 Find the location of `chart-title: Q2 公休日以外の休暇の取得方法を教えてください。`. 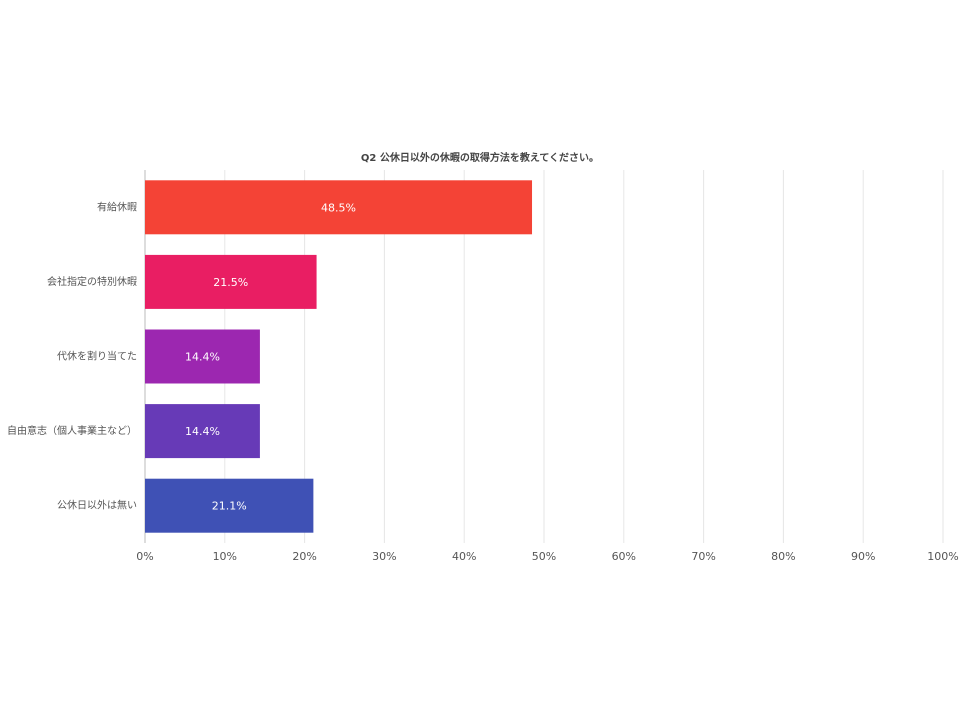

chart-title: Q2 公休日以外の休暇の取得方法を教えてください。 is located at coordinates (480, 157).